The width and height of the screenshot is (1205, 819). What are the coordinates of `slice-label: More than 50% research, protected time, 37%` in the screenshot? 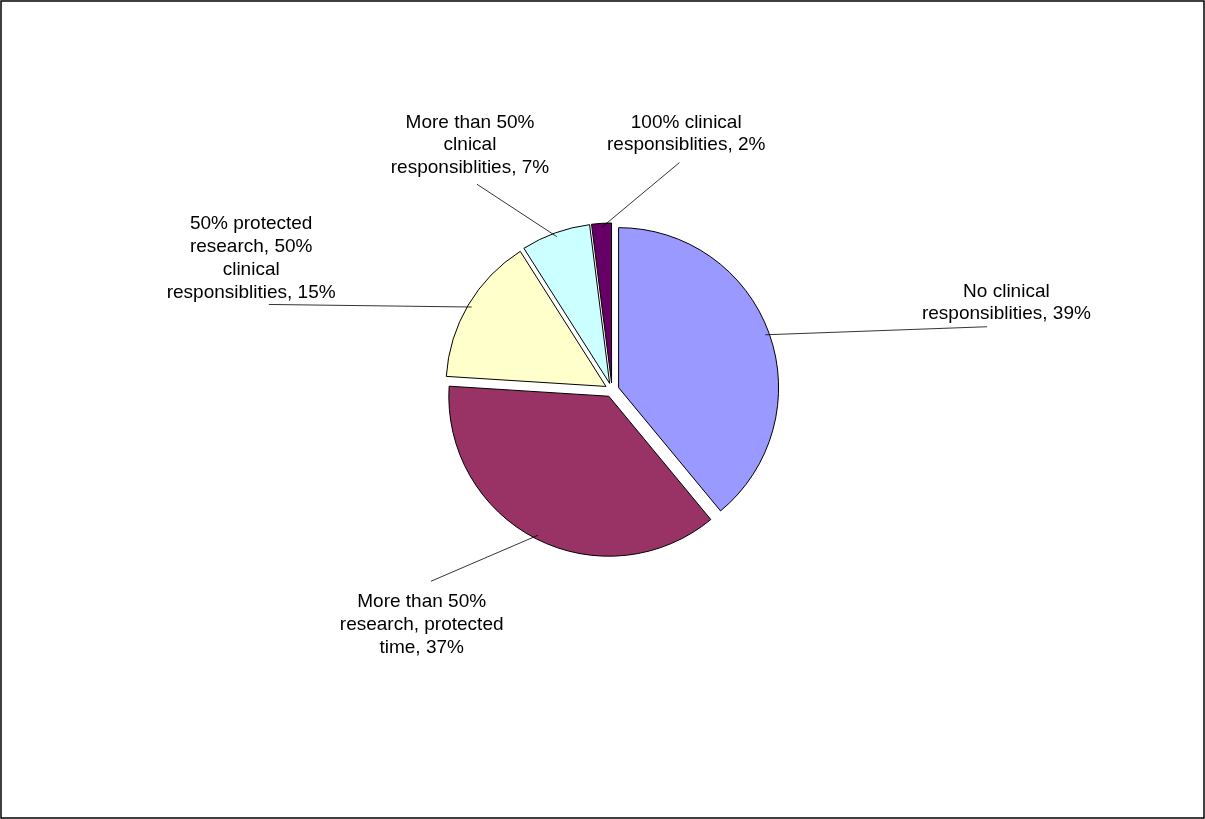 It's located at (421, 624).